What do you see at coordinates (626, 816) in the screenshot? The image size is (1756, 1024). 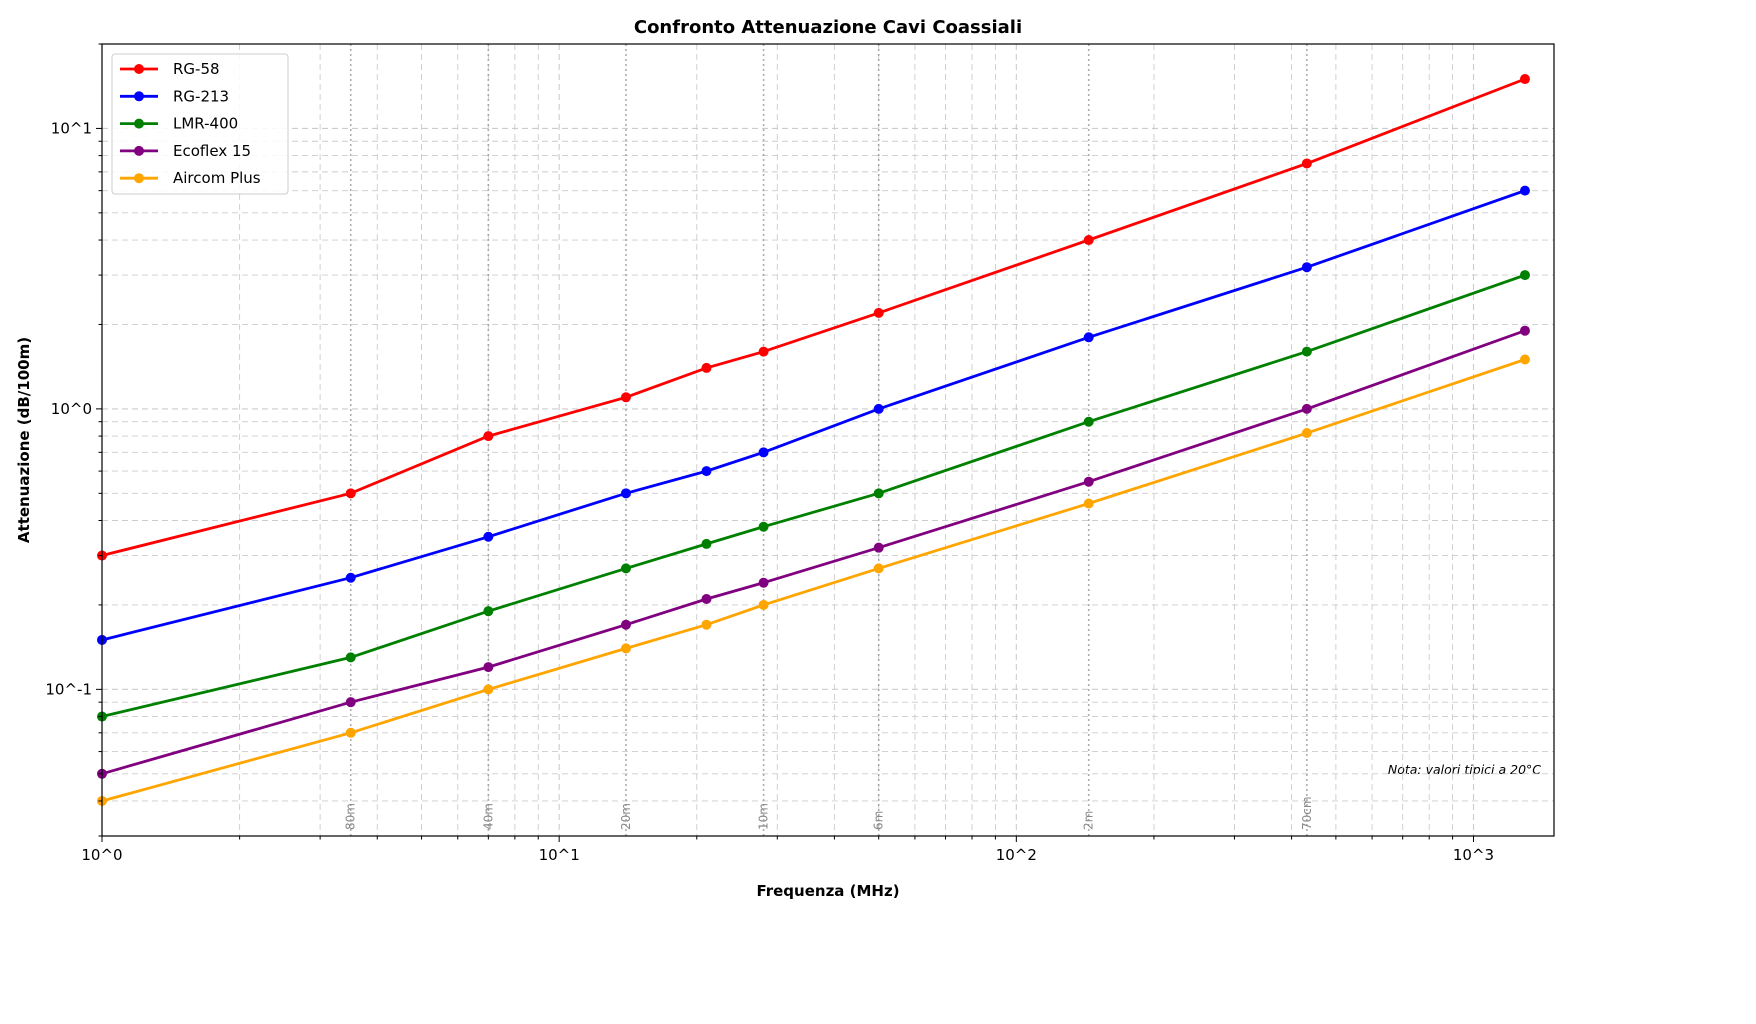 I see `band-label: 20m` at bounding box center [626, 816].